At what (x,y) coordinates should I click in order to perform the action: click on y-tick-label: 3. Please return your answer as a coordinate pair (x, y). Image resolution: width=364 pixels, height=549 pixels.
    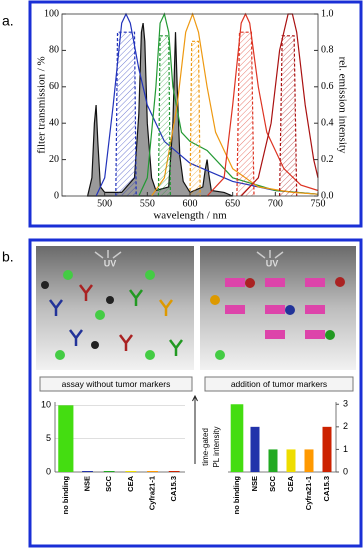
    Looking at the image, I should click on (345, 404).